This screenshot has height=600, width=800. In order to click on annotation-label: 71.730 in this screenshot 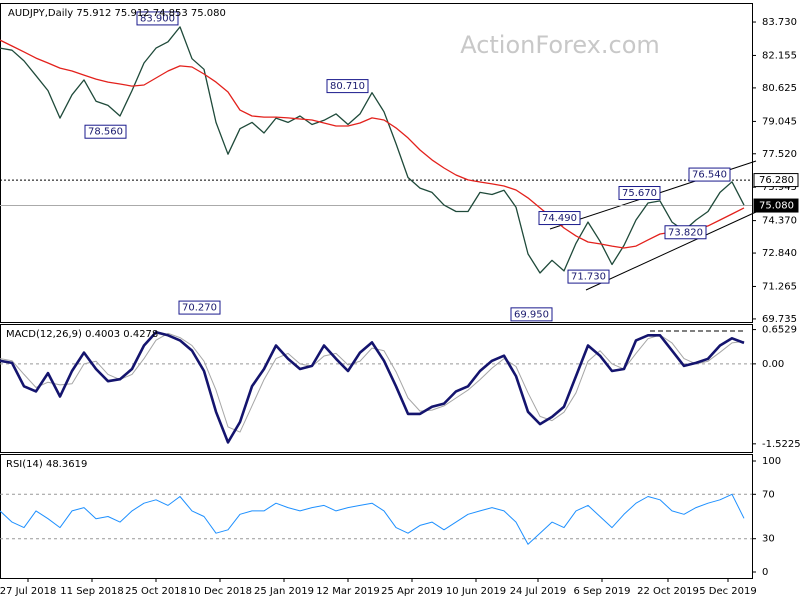, I will do `click(588, 277)`.